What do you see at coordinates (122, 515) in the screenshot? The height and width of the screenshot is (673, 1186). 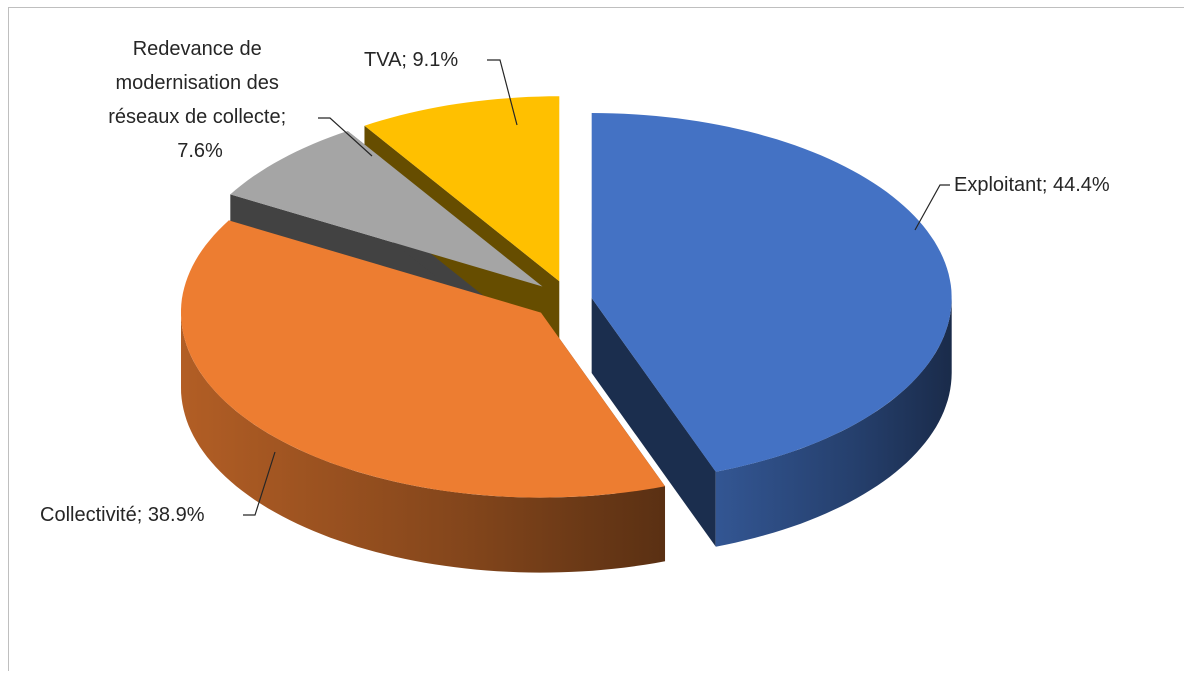 I see `label-collectivite: Collectivité; 38.9%` at bounding box center [122, 515].